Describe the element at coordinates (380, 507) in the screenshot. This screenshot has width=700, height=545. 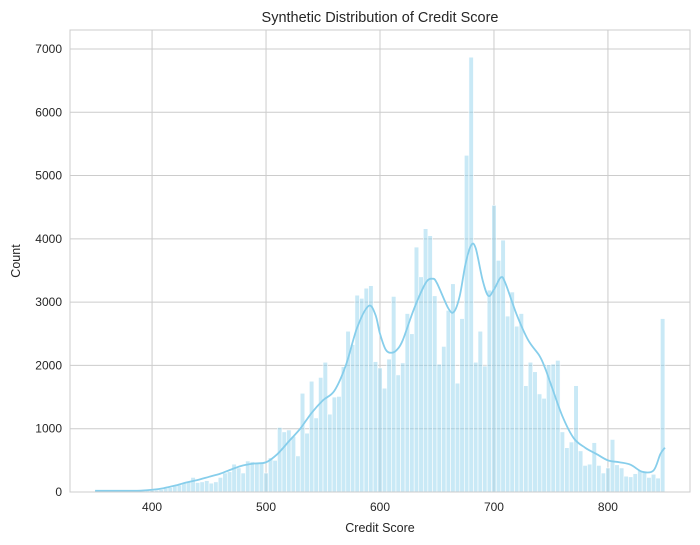
I see `x-tick-labels: 400 500 600 700 800` at that location.